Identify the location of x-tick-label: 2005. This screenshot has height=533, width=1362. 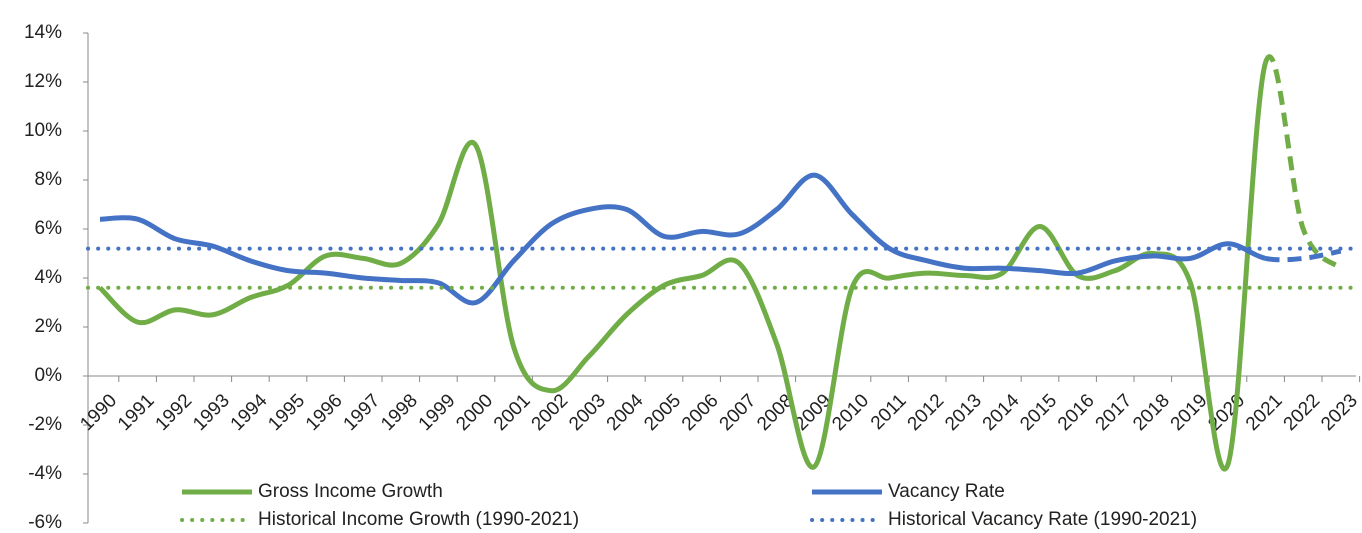
(662, 412).